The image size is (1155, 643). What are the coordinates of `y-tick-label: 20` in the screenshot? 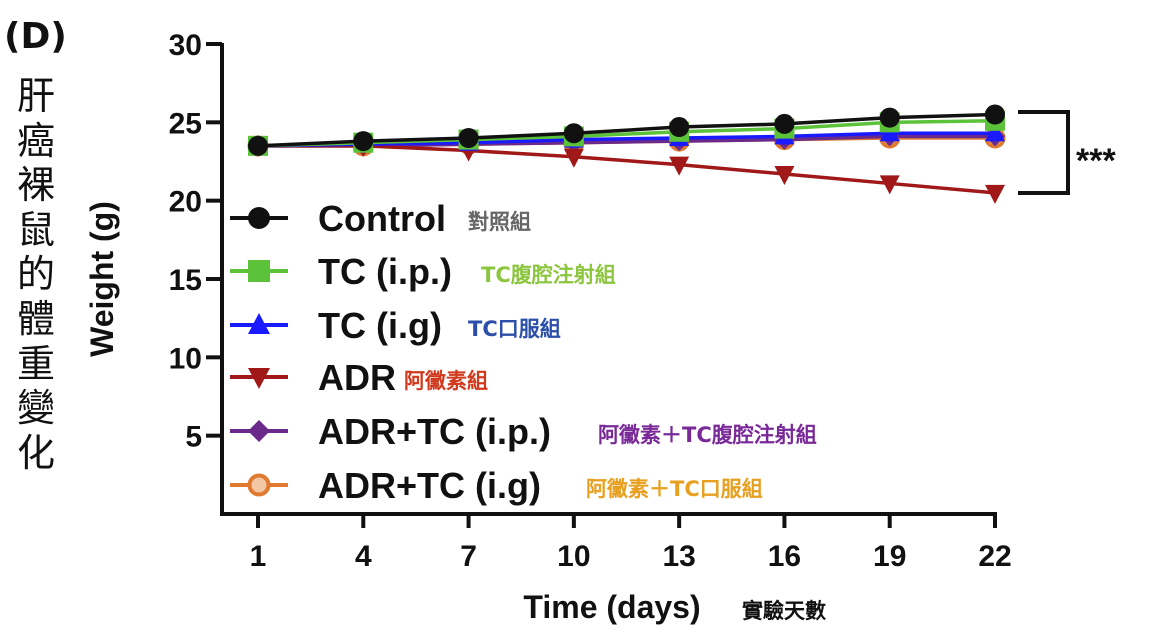 It's located at (185, 202).